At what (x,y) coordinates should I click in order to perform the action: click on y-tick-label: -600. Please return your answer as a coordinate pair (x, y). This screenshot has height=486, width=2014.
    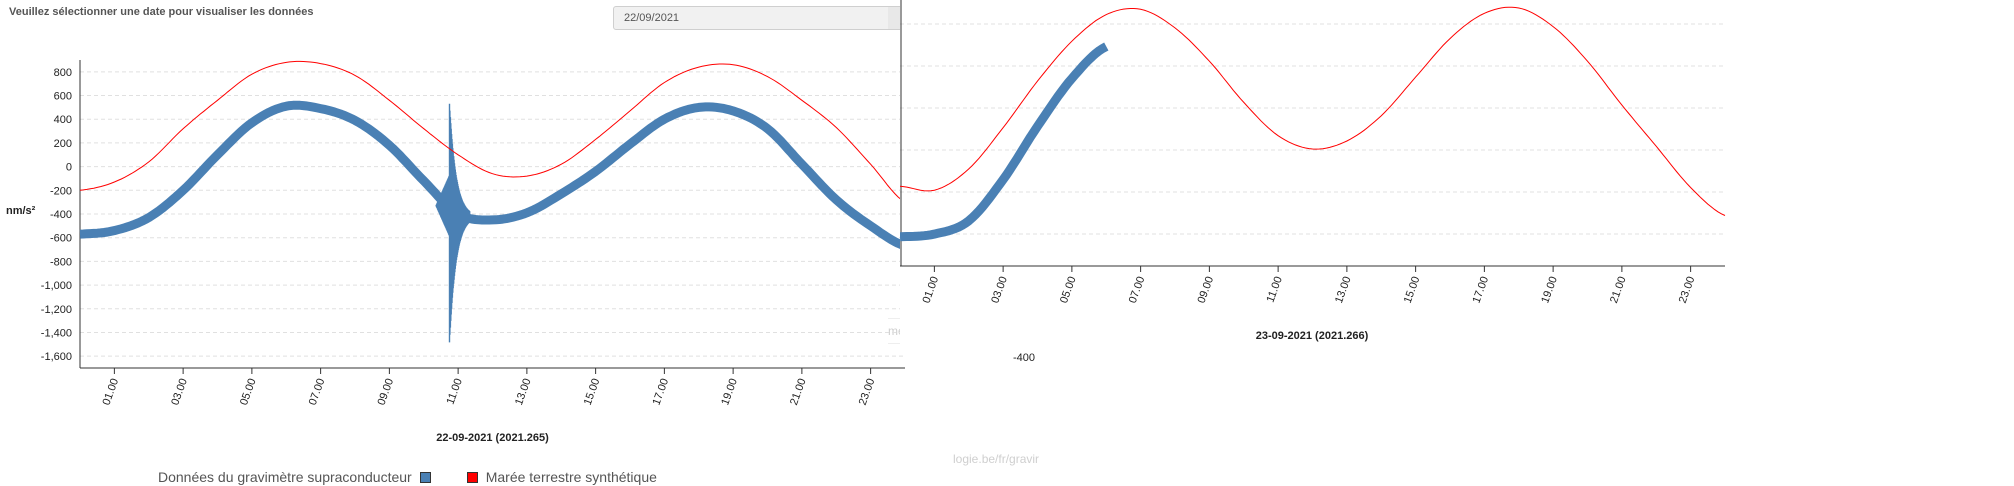
    Looking at the image, I should click on (61, 239).